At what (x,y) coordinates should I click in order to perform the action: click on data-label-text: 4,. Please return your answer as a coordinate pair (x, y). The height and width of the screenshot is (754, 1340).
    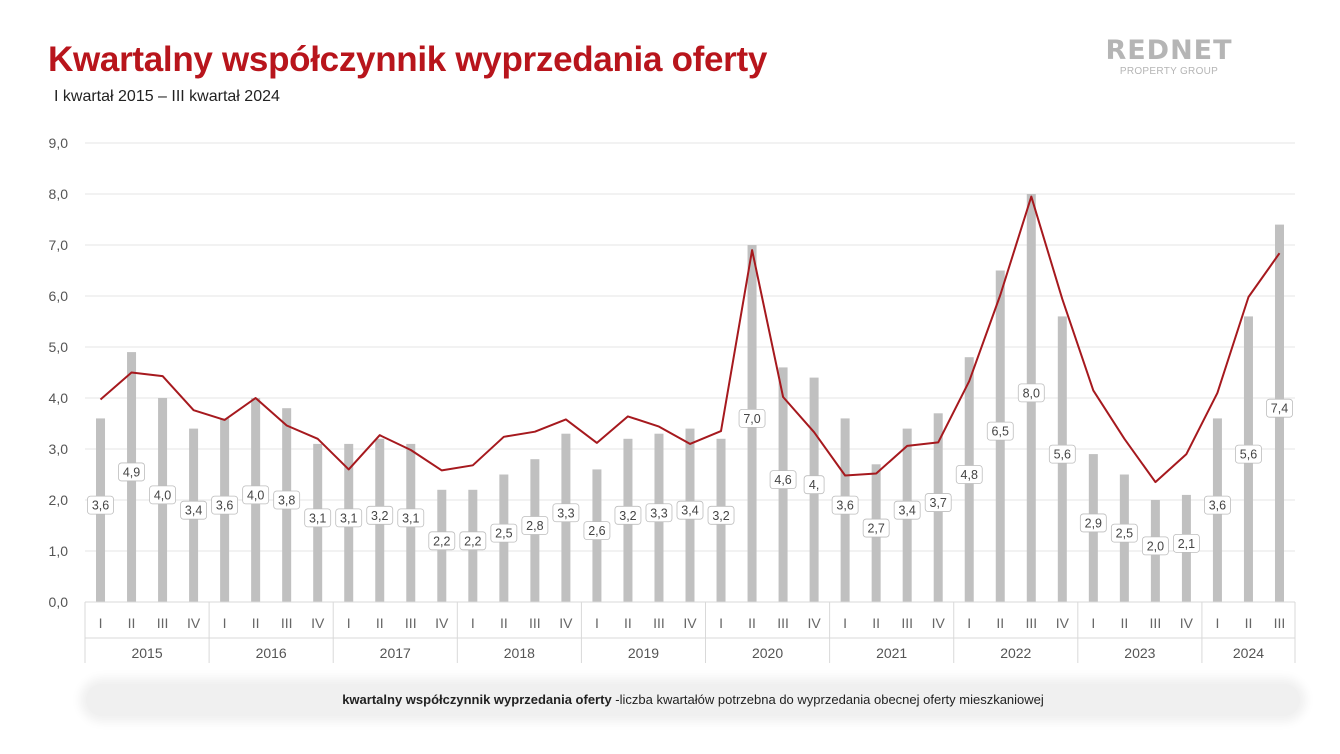
    Looking at the image, I should click on (814, 485).